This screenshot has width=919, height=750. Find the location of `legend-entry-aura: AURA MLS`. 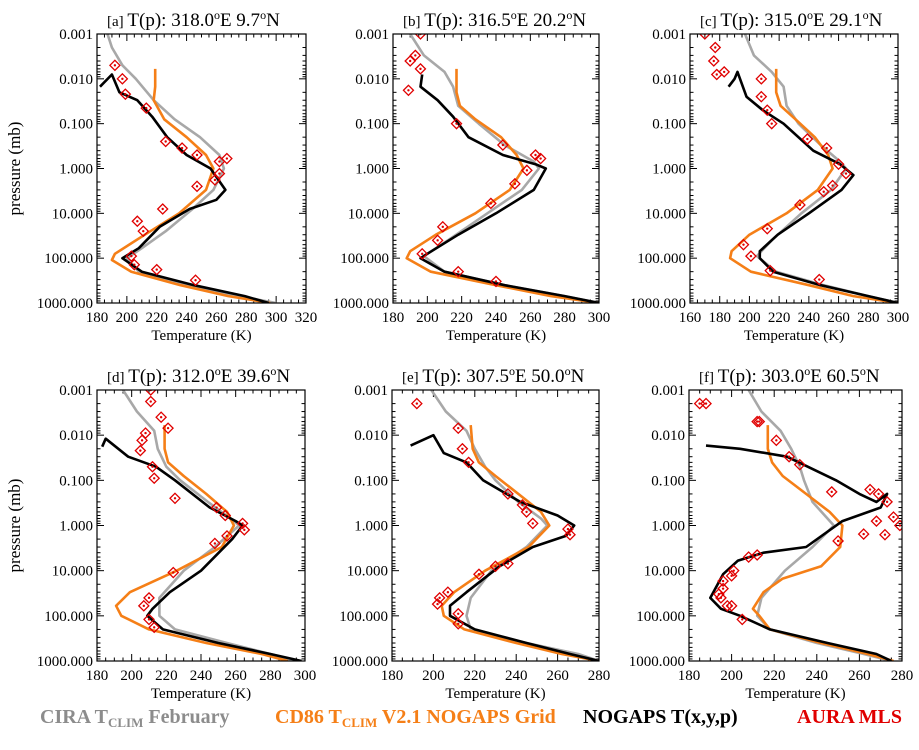

legend-entry-aura: AURA MLS is located at coordinates (850, 717).